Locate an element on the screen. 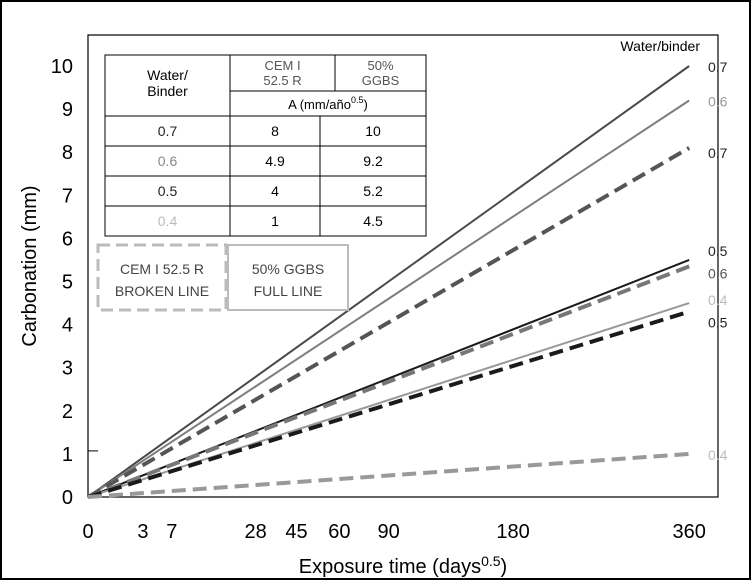  table-cell-ggbs: 5.2 is located at coordinates (373, 191).